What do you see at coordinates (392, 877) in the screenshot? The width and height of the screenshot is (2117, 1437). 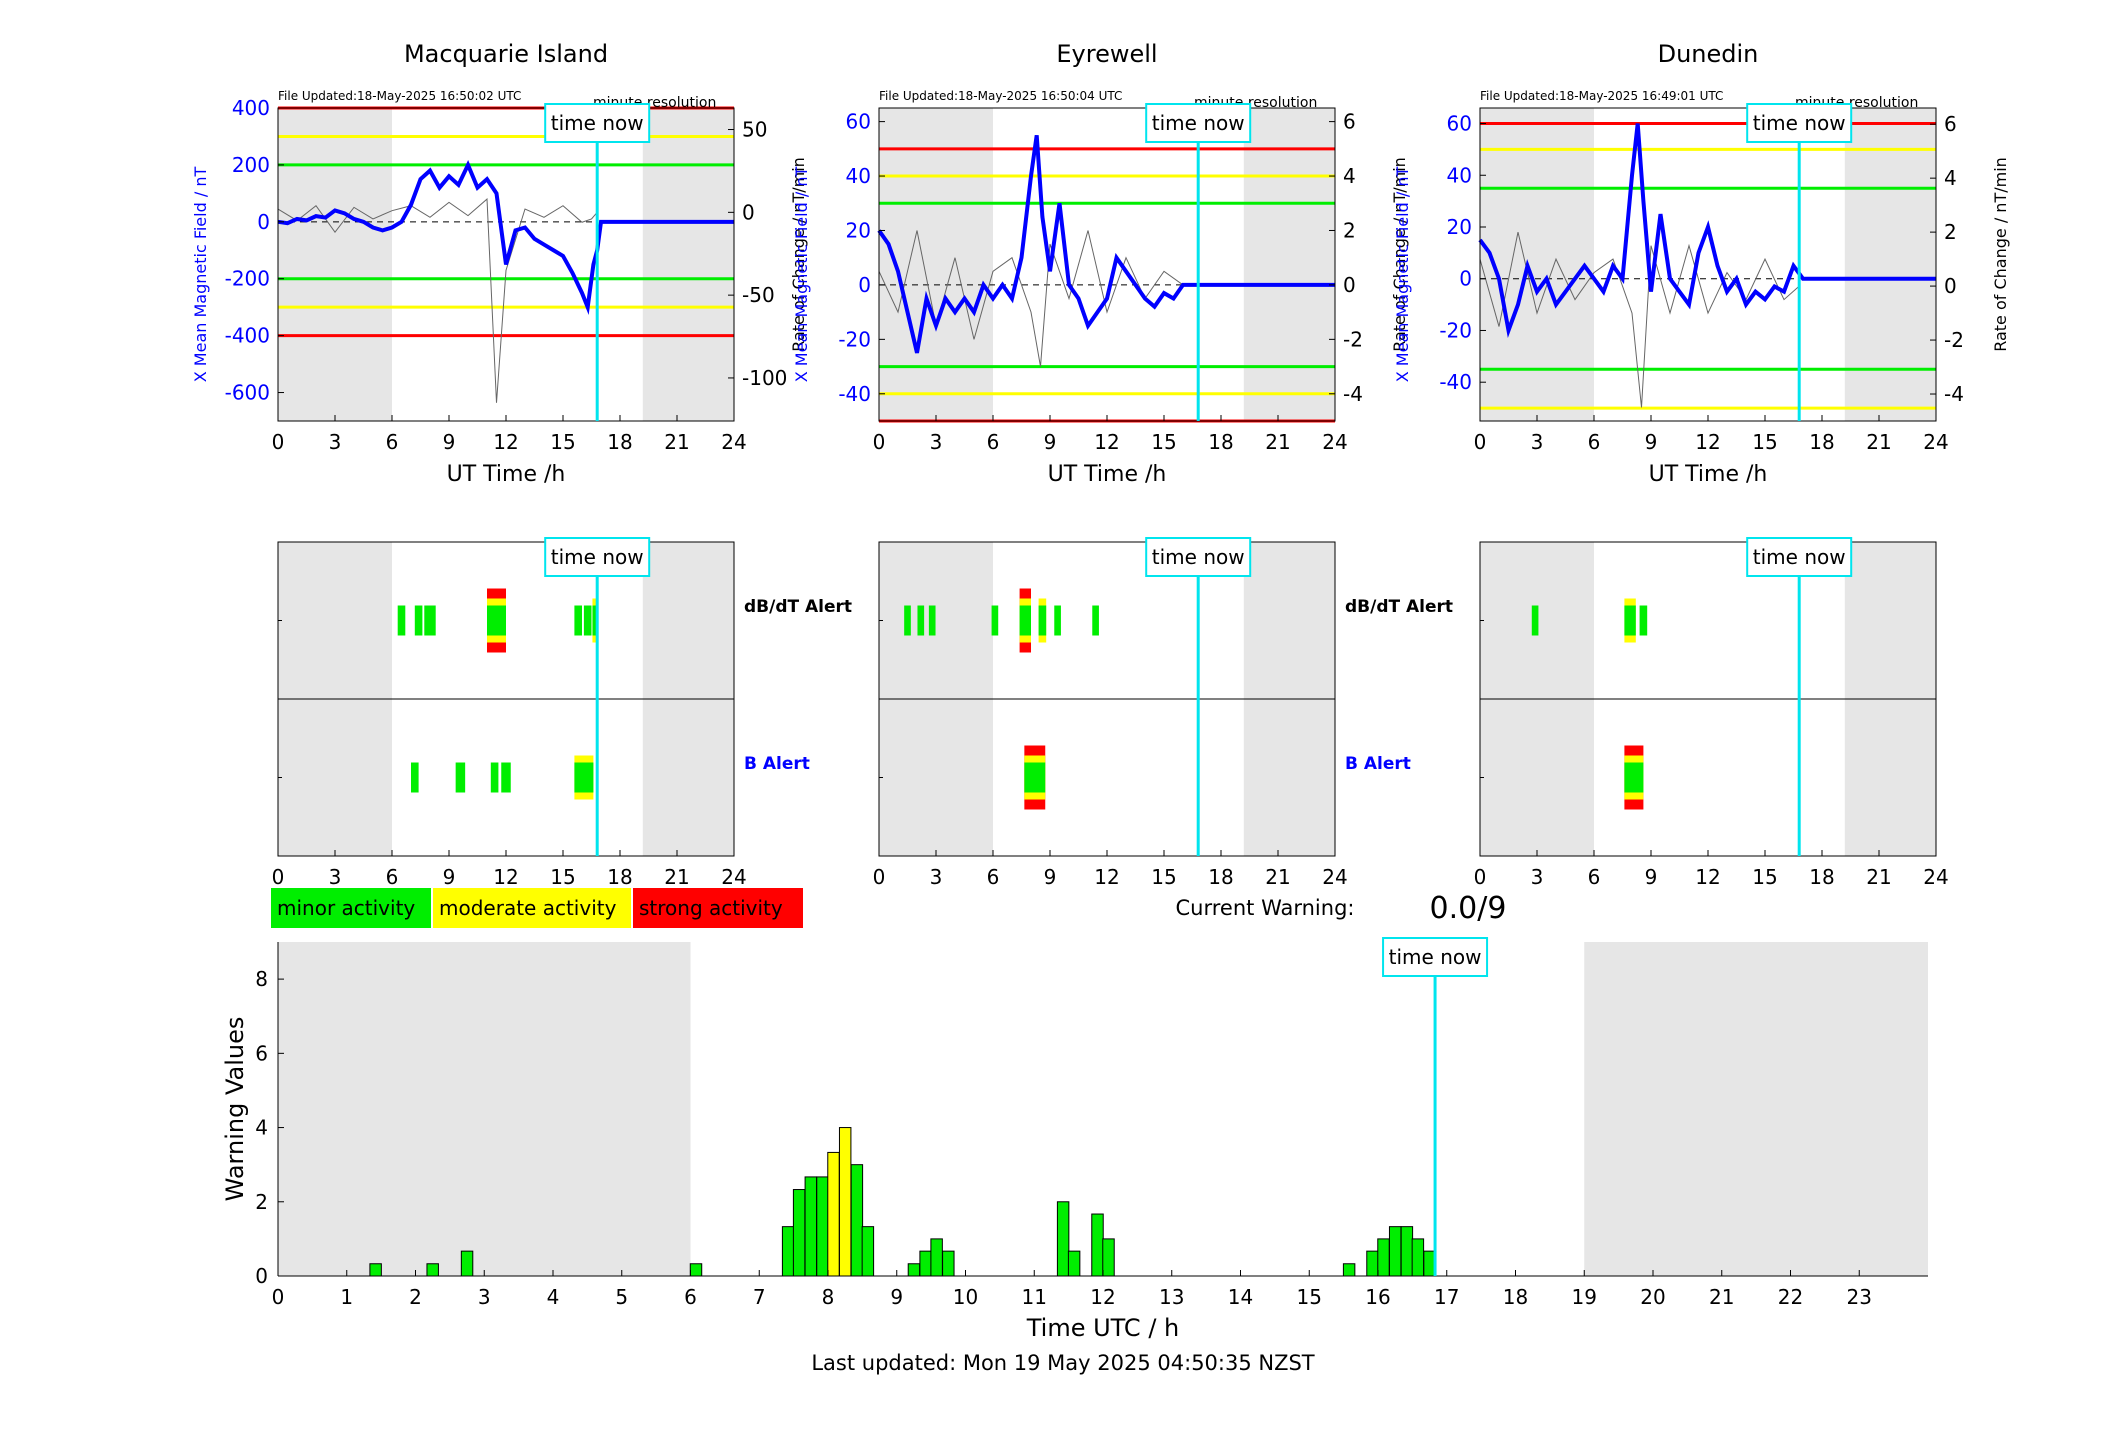 I see `alert-0-xtick-label-6: 6` at bounding box center [392, 877].